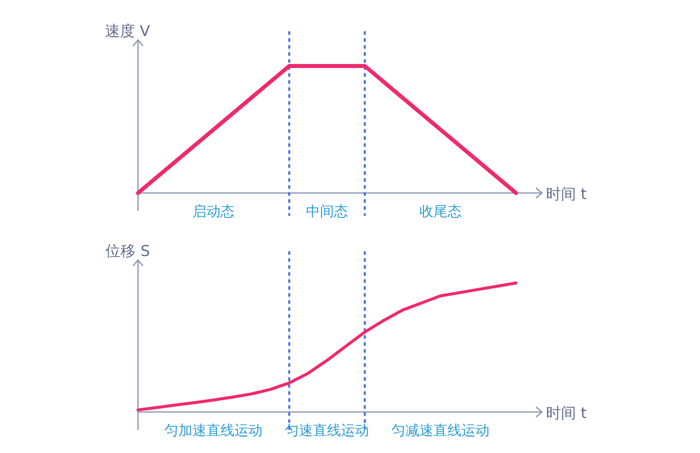 Image resolution: width=700 pixels, height=453 pixels. I want to click on text: 收尾态, so click(440, 212).